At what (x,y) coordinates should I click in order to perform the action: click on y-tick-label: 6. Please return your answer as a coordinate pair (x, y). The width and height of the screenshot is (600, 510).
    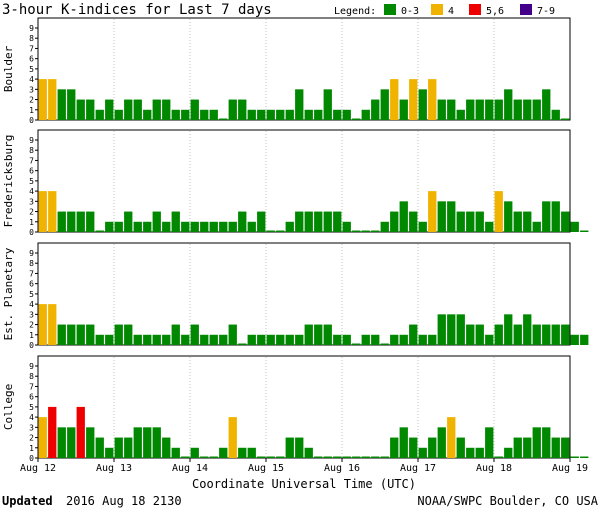
    Looking at the image, I should click on (31, 59).